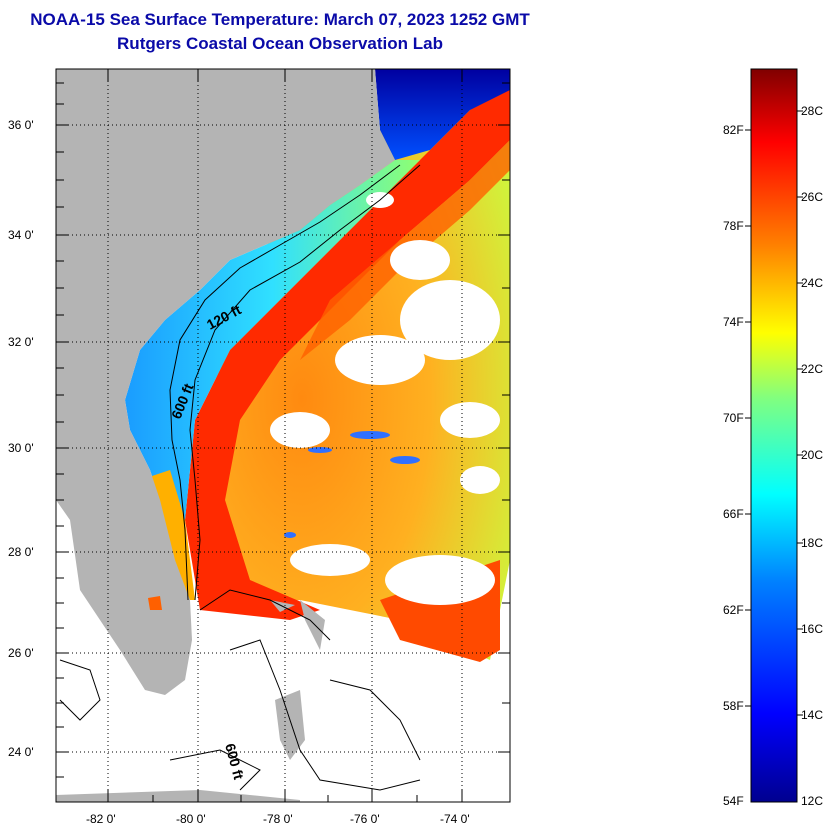  I want to click on cool-eddies, so click(352, 484).